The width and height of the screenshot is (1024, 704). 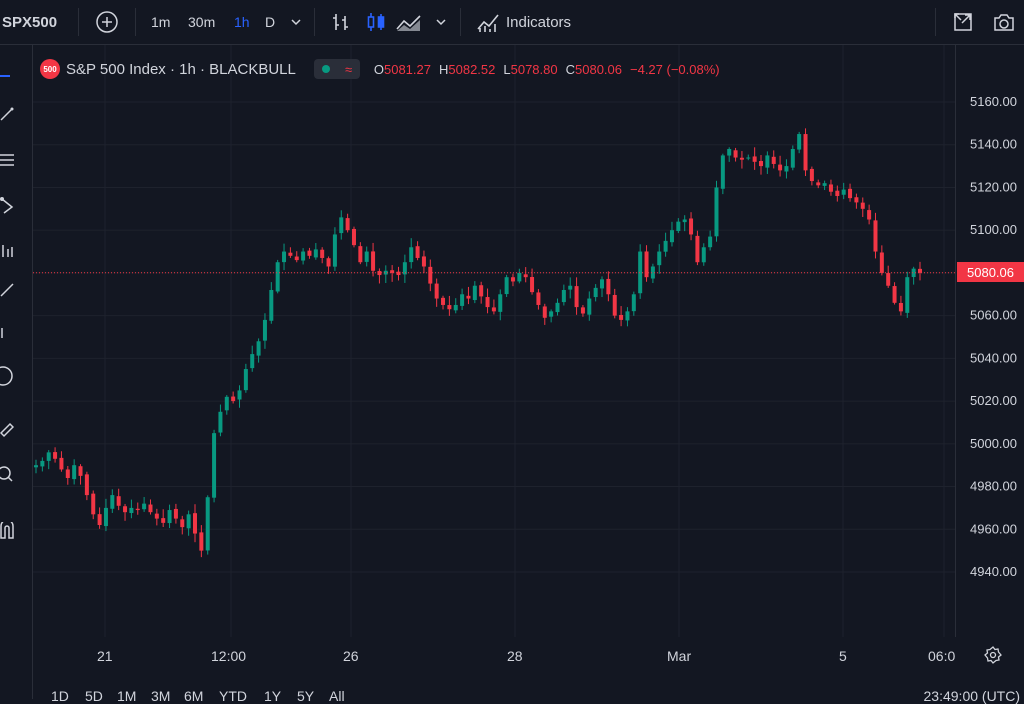 I want to click on bar-chart-icon, so click(x=341, y=22).